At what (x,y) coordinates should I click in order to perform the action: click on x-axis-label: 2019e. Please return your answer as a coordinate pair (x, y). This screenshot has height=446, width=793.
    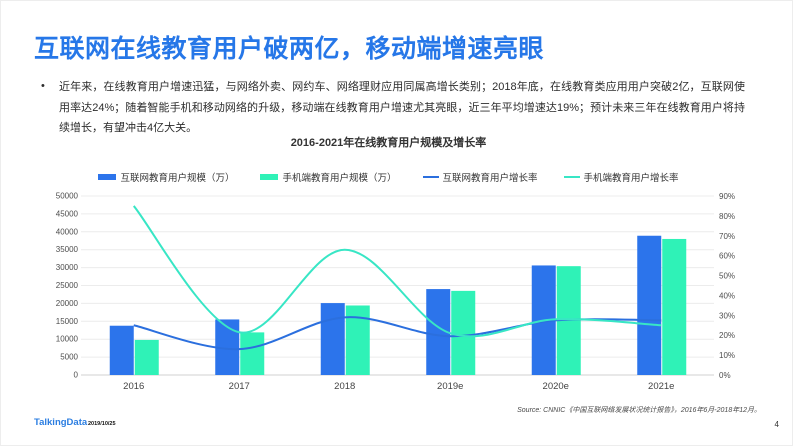
    Looking at the image, I should click on (450, 386).